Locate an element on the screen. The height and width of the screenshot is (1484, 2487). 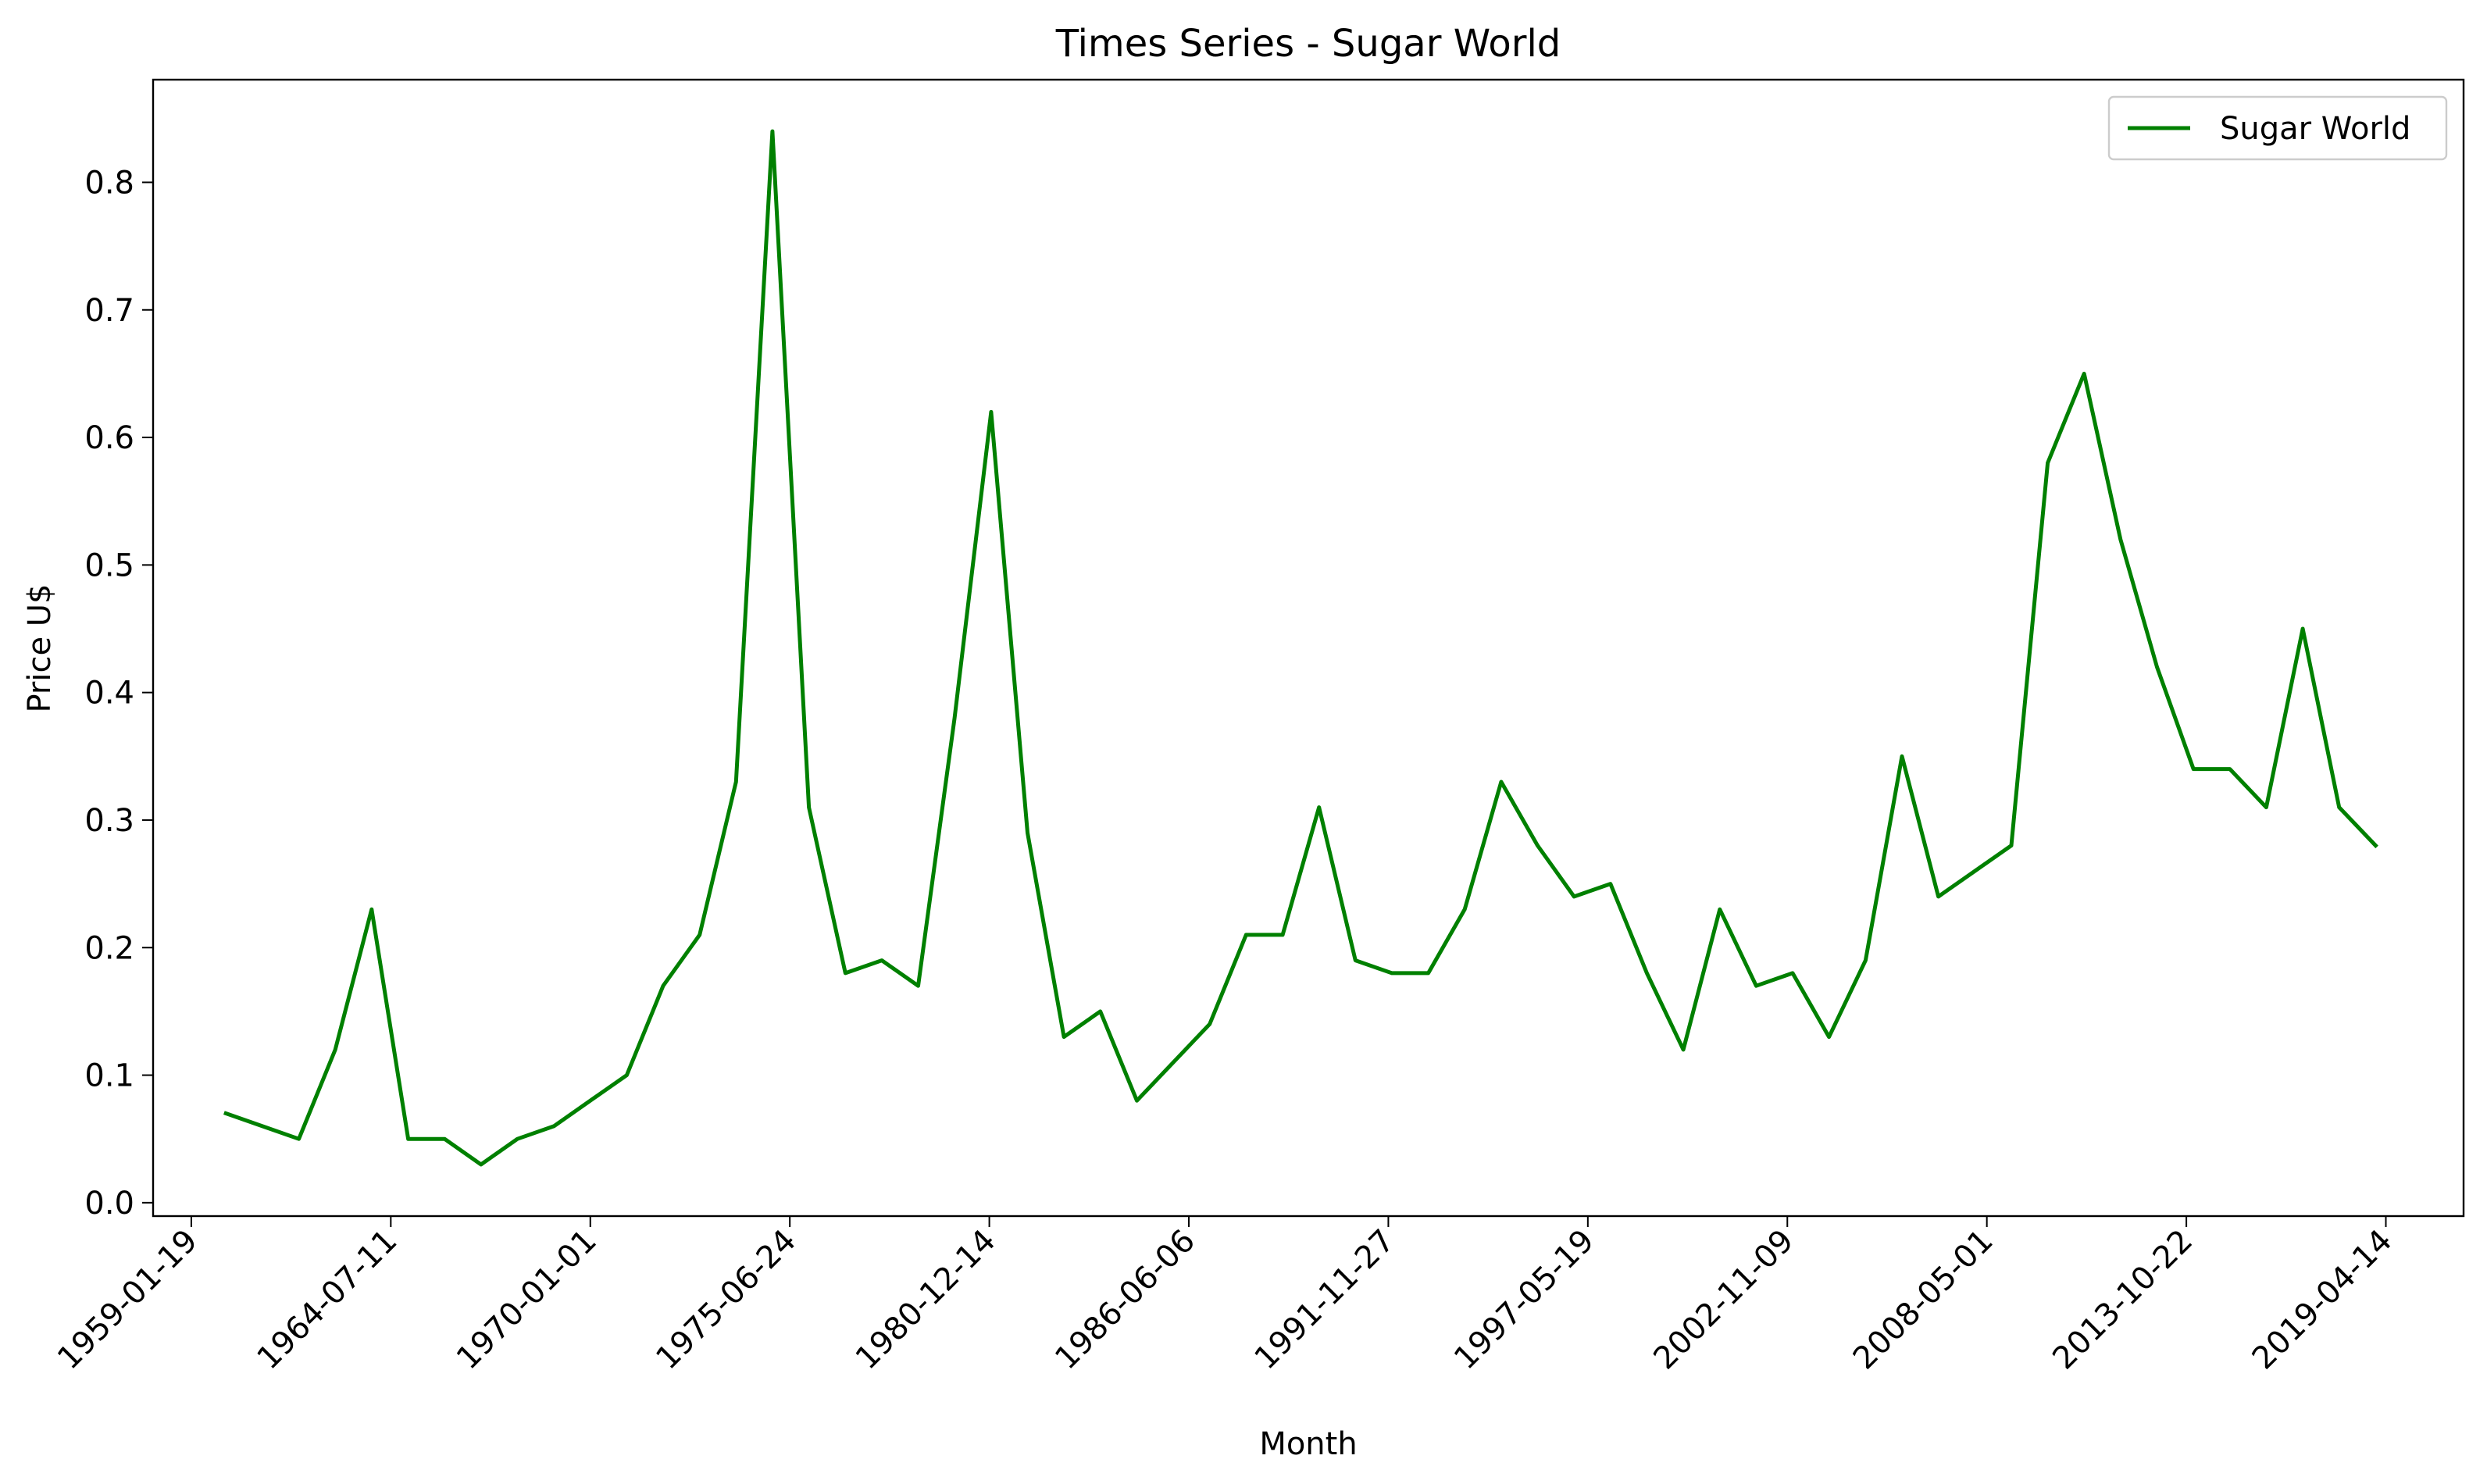
x-tick-label: 2019-04-14 is located at coordinates (2323, 1300).